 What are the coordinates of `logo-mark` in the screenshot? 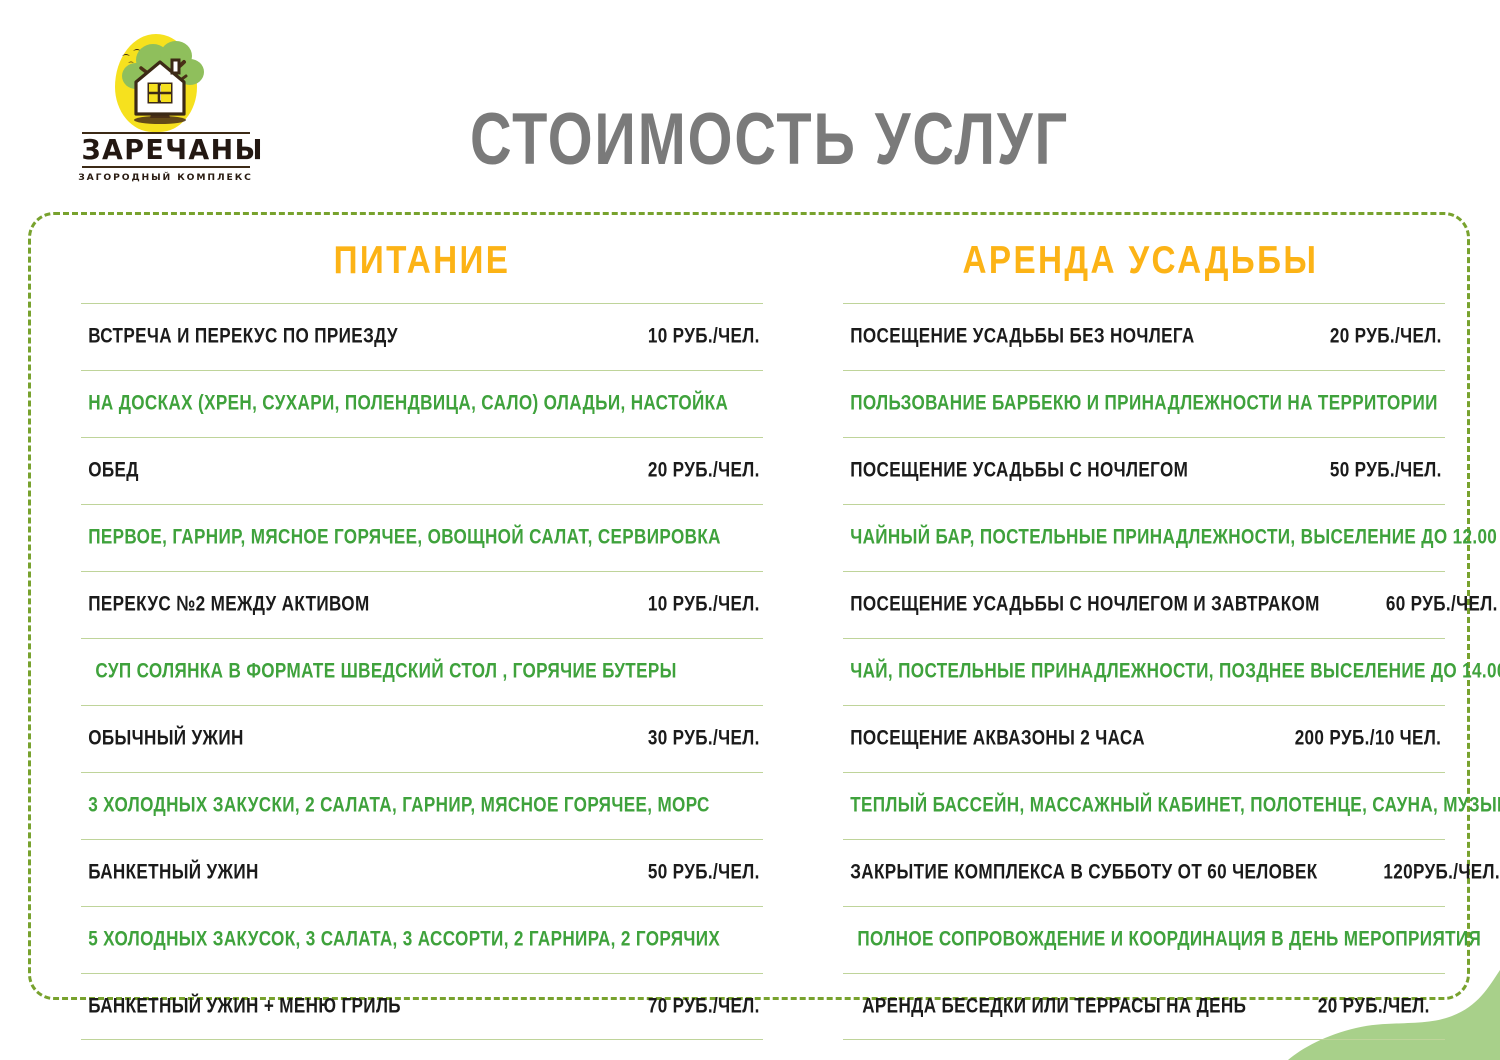 It's located at (165, 84).